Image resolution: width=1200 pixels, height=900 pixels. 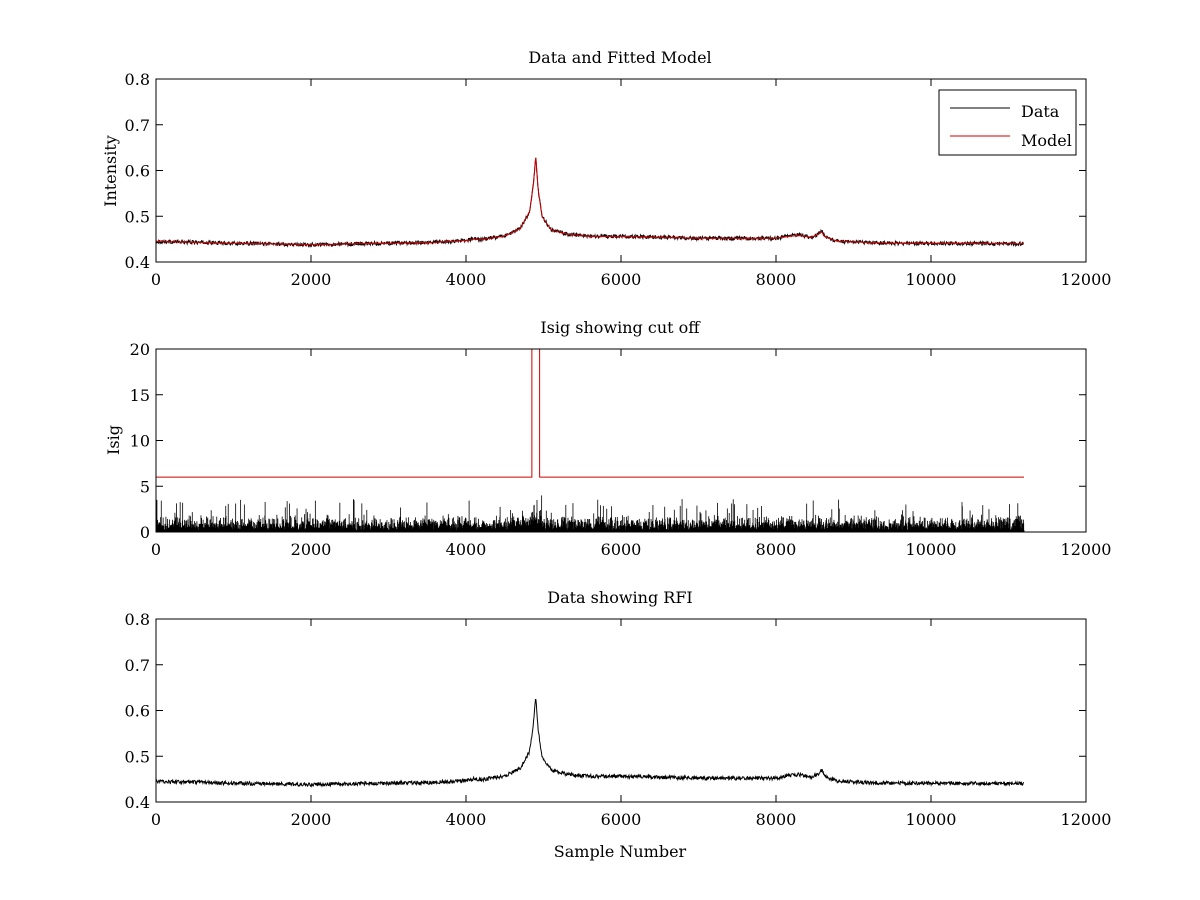 What do you see at coordinates (110, 171) in the screenshot?
I see `y-axis-label: Intensity` at bounding box center [110, 171].